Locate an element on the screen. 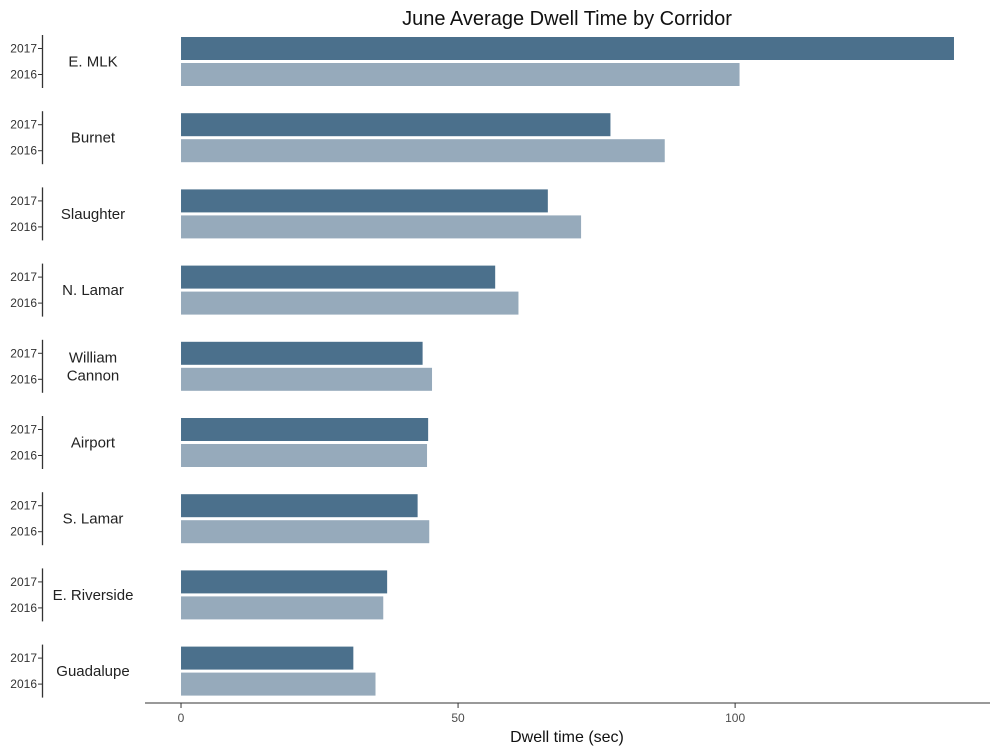 Image resolution: width=1000 pixels, height=755 pixels. x-tick-label-100: 100 is located at coordinates (735, 718).